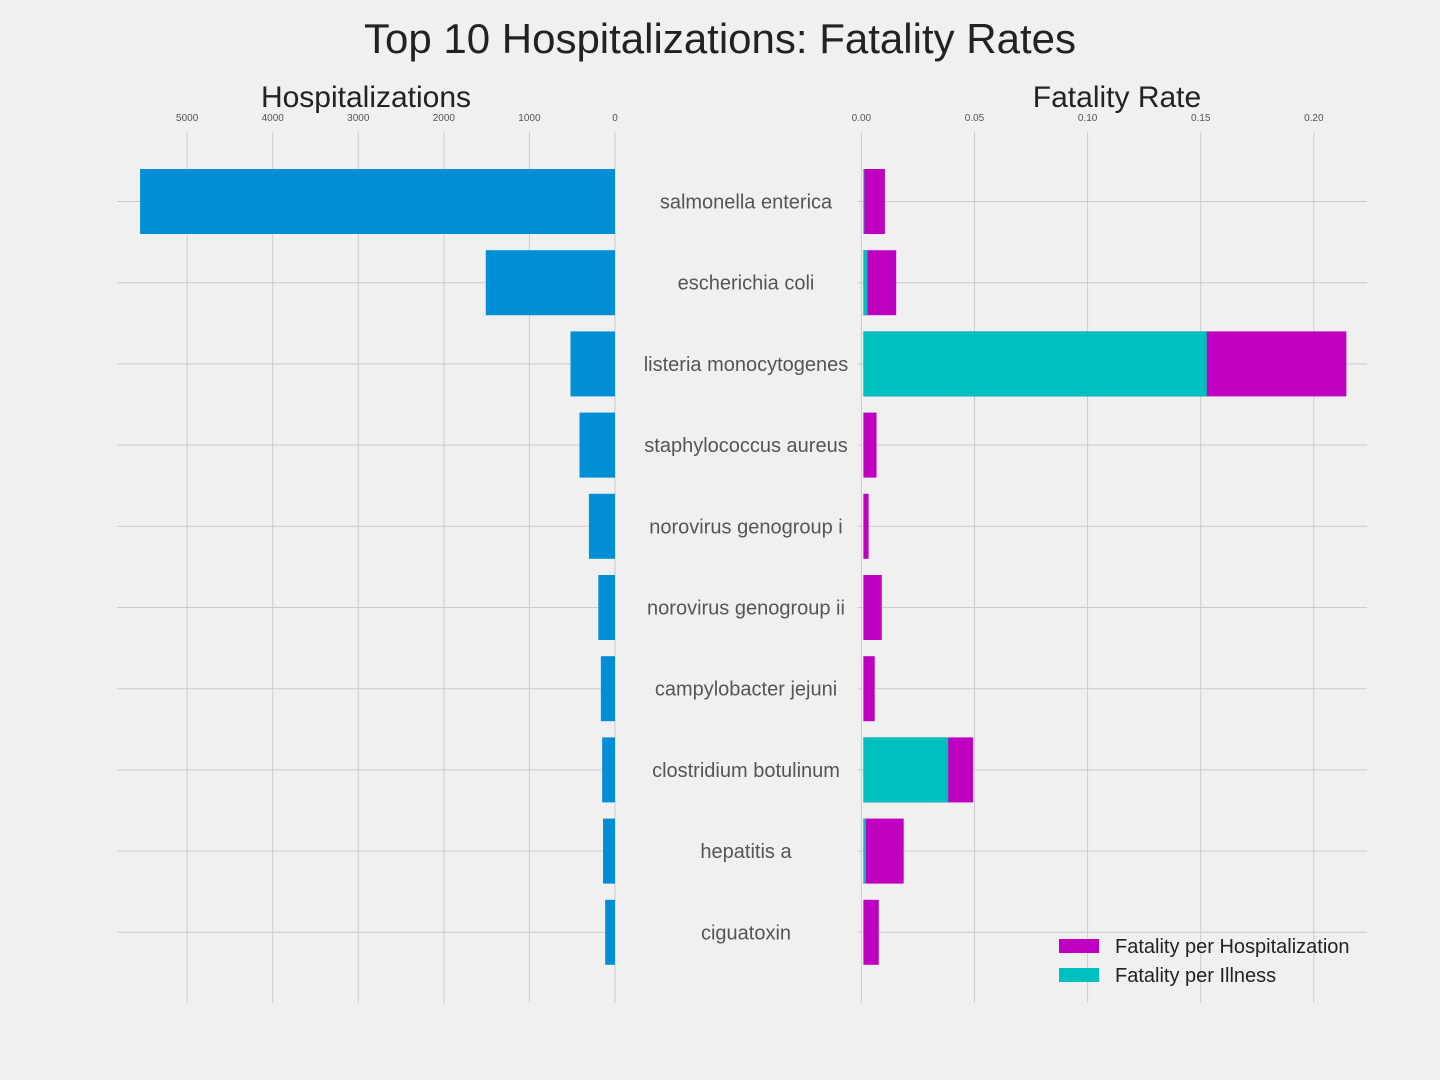 This screenshot has height=1080, width=1440. I want to click on category-label: staphylococcus aureus, so click(745, 446).